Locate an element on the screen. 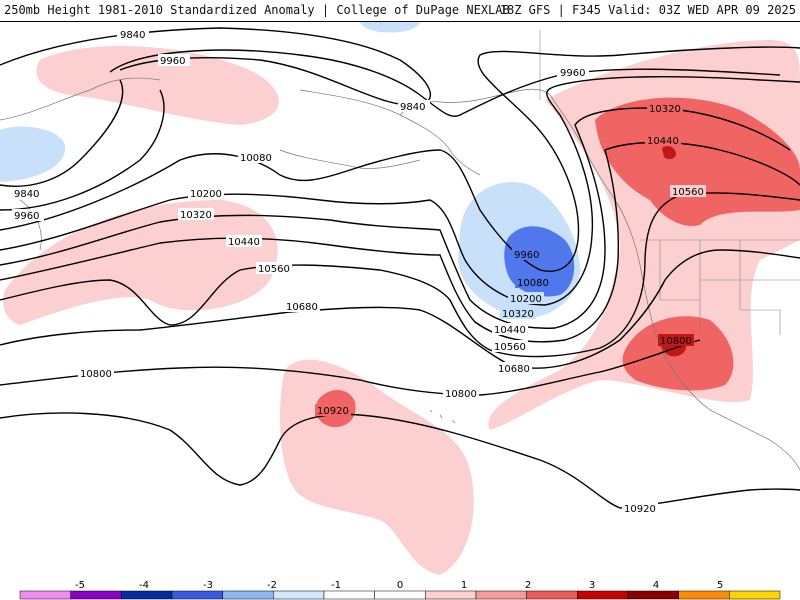 The width and height of the screenshot is (800, 600). colorbar-swatches is located at coordinates (400, 595).